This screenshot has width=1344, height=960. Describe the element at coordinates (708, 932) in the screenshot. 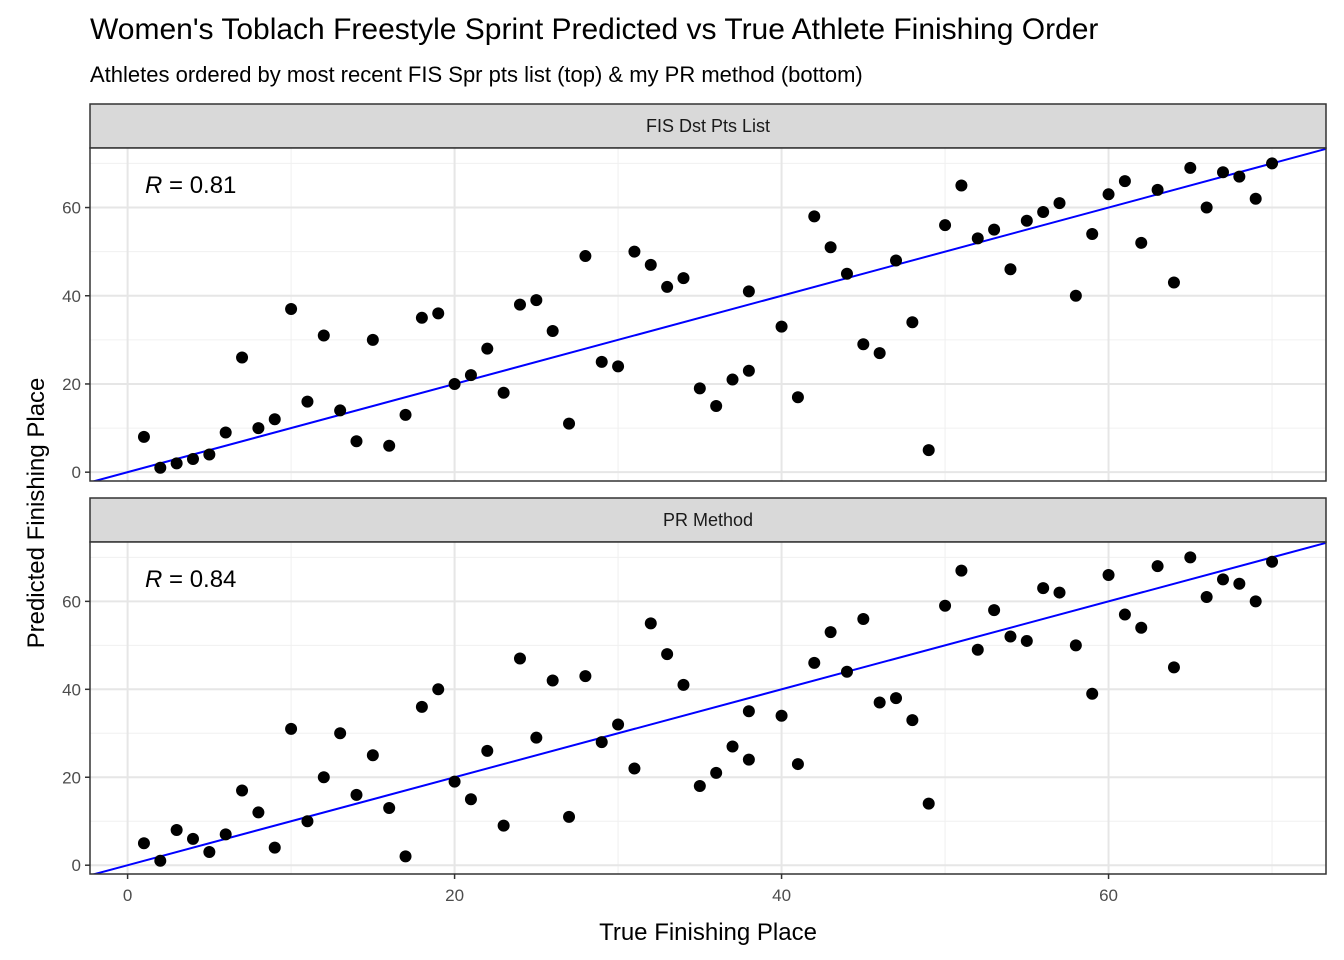

I see `x-axis-title: True Finishing Place` at that location.